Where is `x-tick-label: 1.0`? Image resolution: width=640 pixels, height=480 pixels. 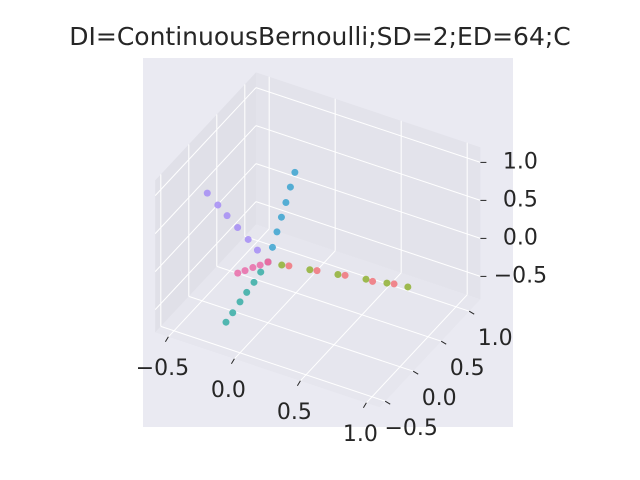 x-tick-label: 1.0 is located at coordinates (360, 434).